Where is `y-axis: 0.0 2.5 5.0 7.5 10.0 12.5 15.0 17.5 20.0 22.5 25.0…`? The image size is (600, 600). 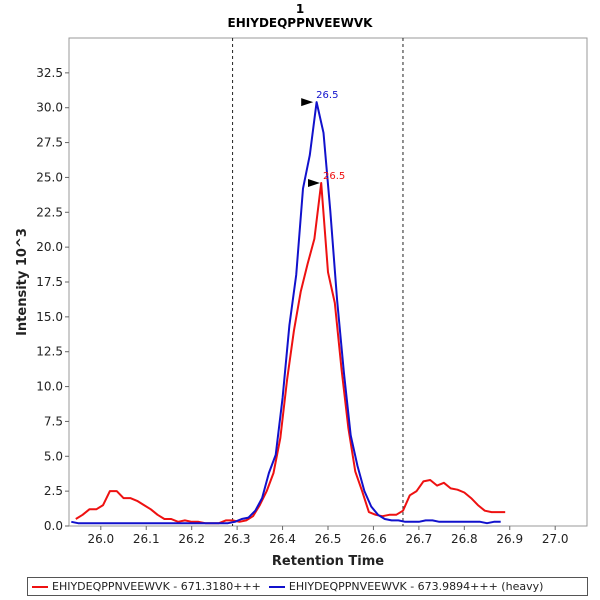
y-axis: 0.0 2.5 5.0 7.5 10.0 12.5 15.0 17.5 20.0 22.5 25.0… is located at coordinates (52, 299).